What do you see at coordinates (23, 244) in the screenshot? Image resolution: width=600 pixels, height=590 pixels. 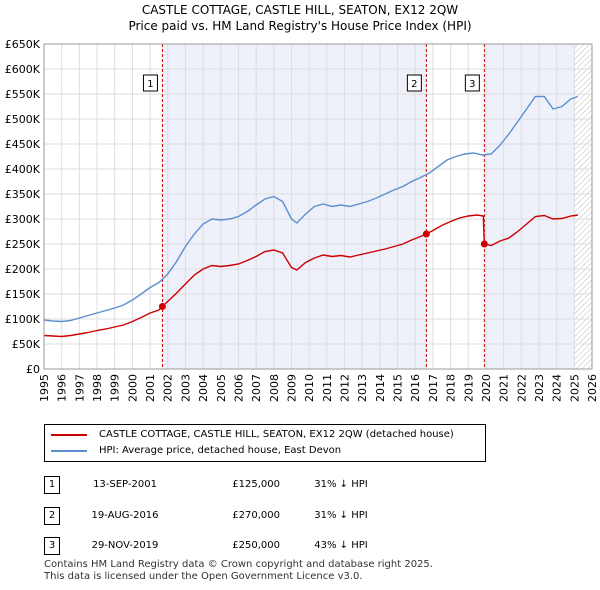 I see `y-tick-label: £250K` at bounding box center [23, 244].